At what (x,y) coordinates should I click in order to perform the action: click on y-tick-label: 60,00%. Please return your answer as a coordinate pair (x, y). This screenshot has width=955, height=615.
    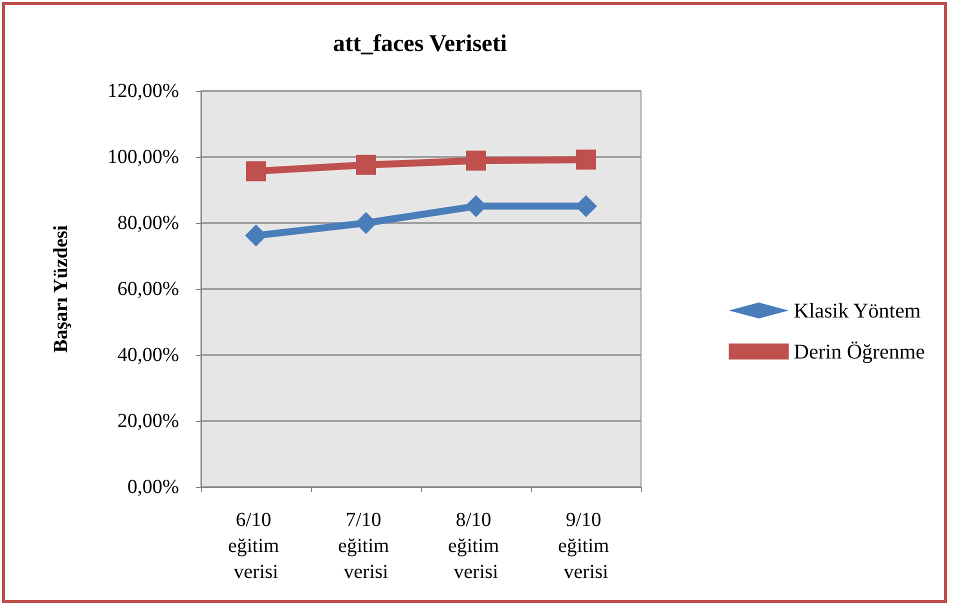
    Looking at the image, I should click on (148, 289).